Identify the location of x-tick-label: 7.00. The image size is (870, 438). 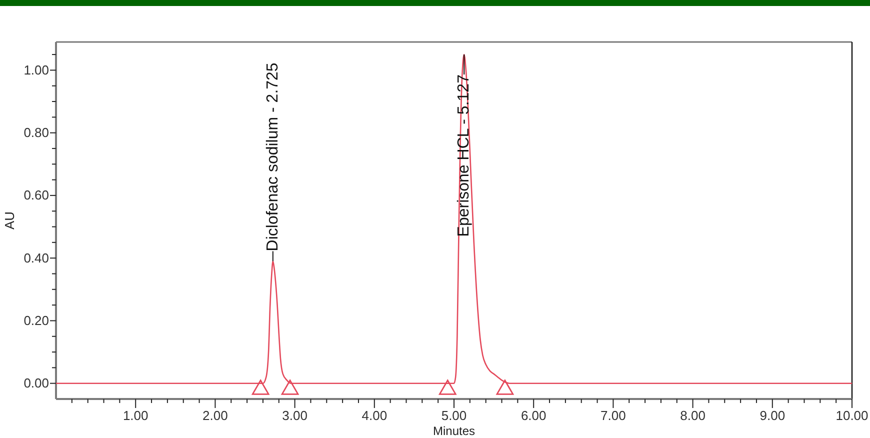
(613, 416).